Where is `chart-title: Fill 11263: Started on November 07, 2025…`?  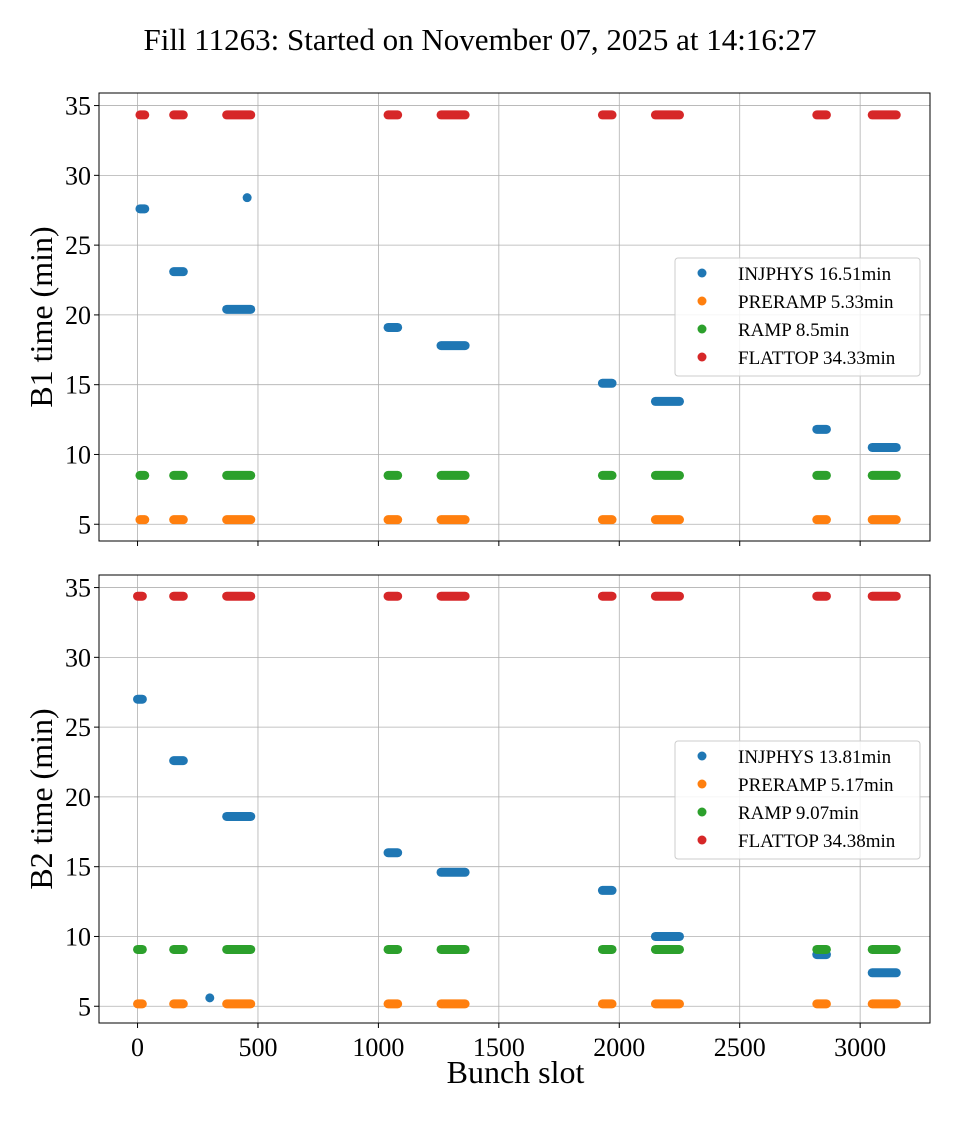
chart-title: Fill 11263: Started on November 07, 2025… is located at coordinates (480, 39).